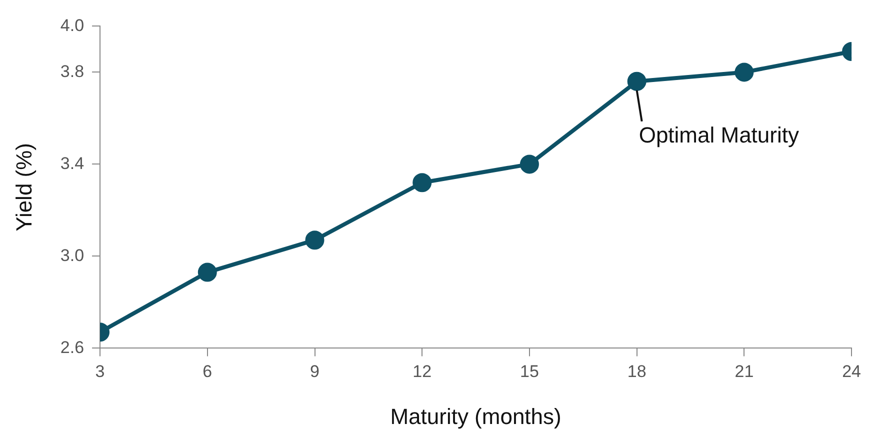 This screenshot has width=875, height=443. What do you see at coordinates (744, 372) in the screenshot?
I see `x-tick-label: 21` at bounding box center [744, 372].